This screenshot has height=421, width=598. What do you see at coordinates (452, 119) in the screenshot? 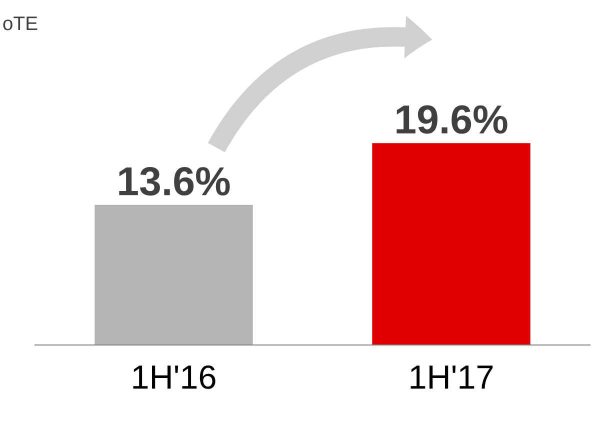
I see `data-label: 19.6%` at bounding box center [452, 119].